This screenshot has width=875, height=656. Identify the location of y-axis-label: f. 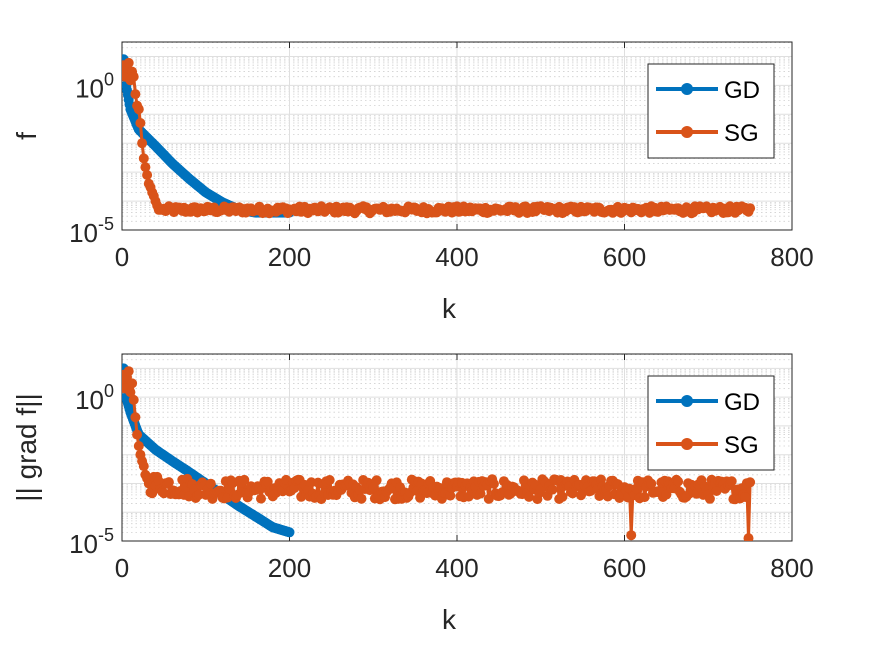
(26, 136).